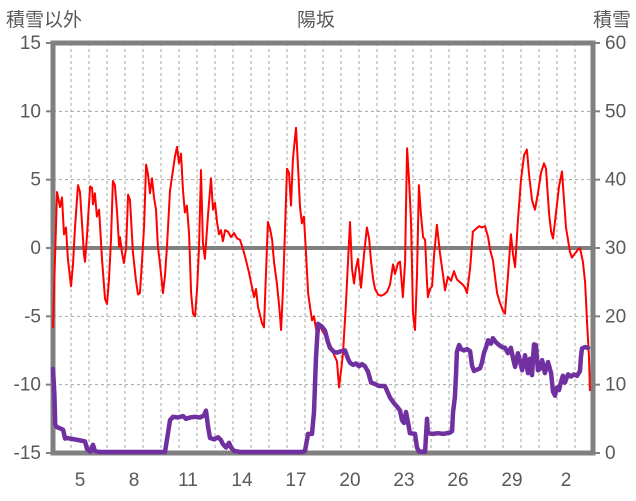  I want to click on x-axis-tick-label: 20, so click(349, 480).